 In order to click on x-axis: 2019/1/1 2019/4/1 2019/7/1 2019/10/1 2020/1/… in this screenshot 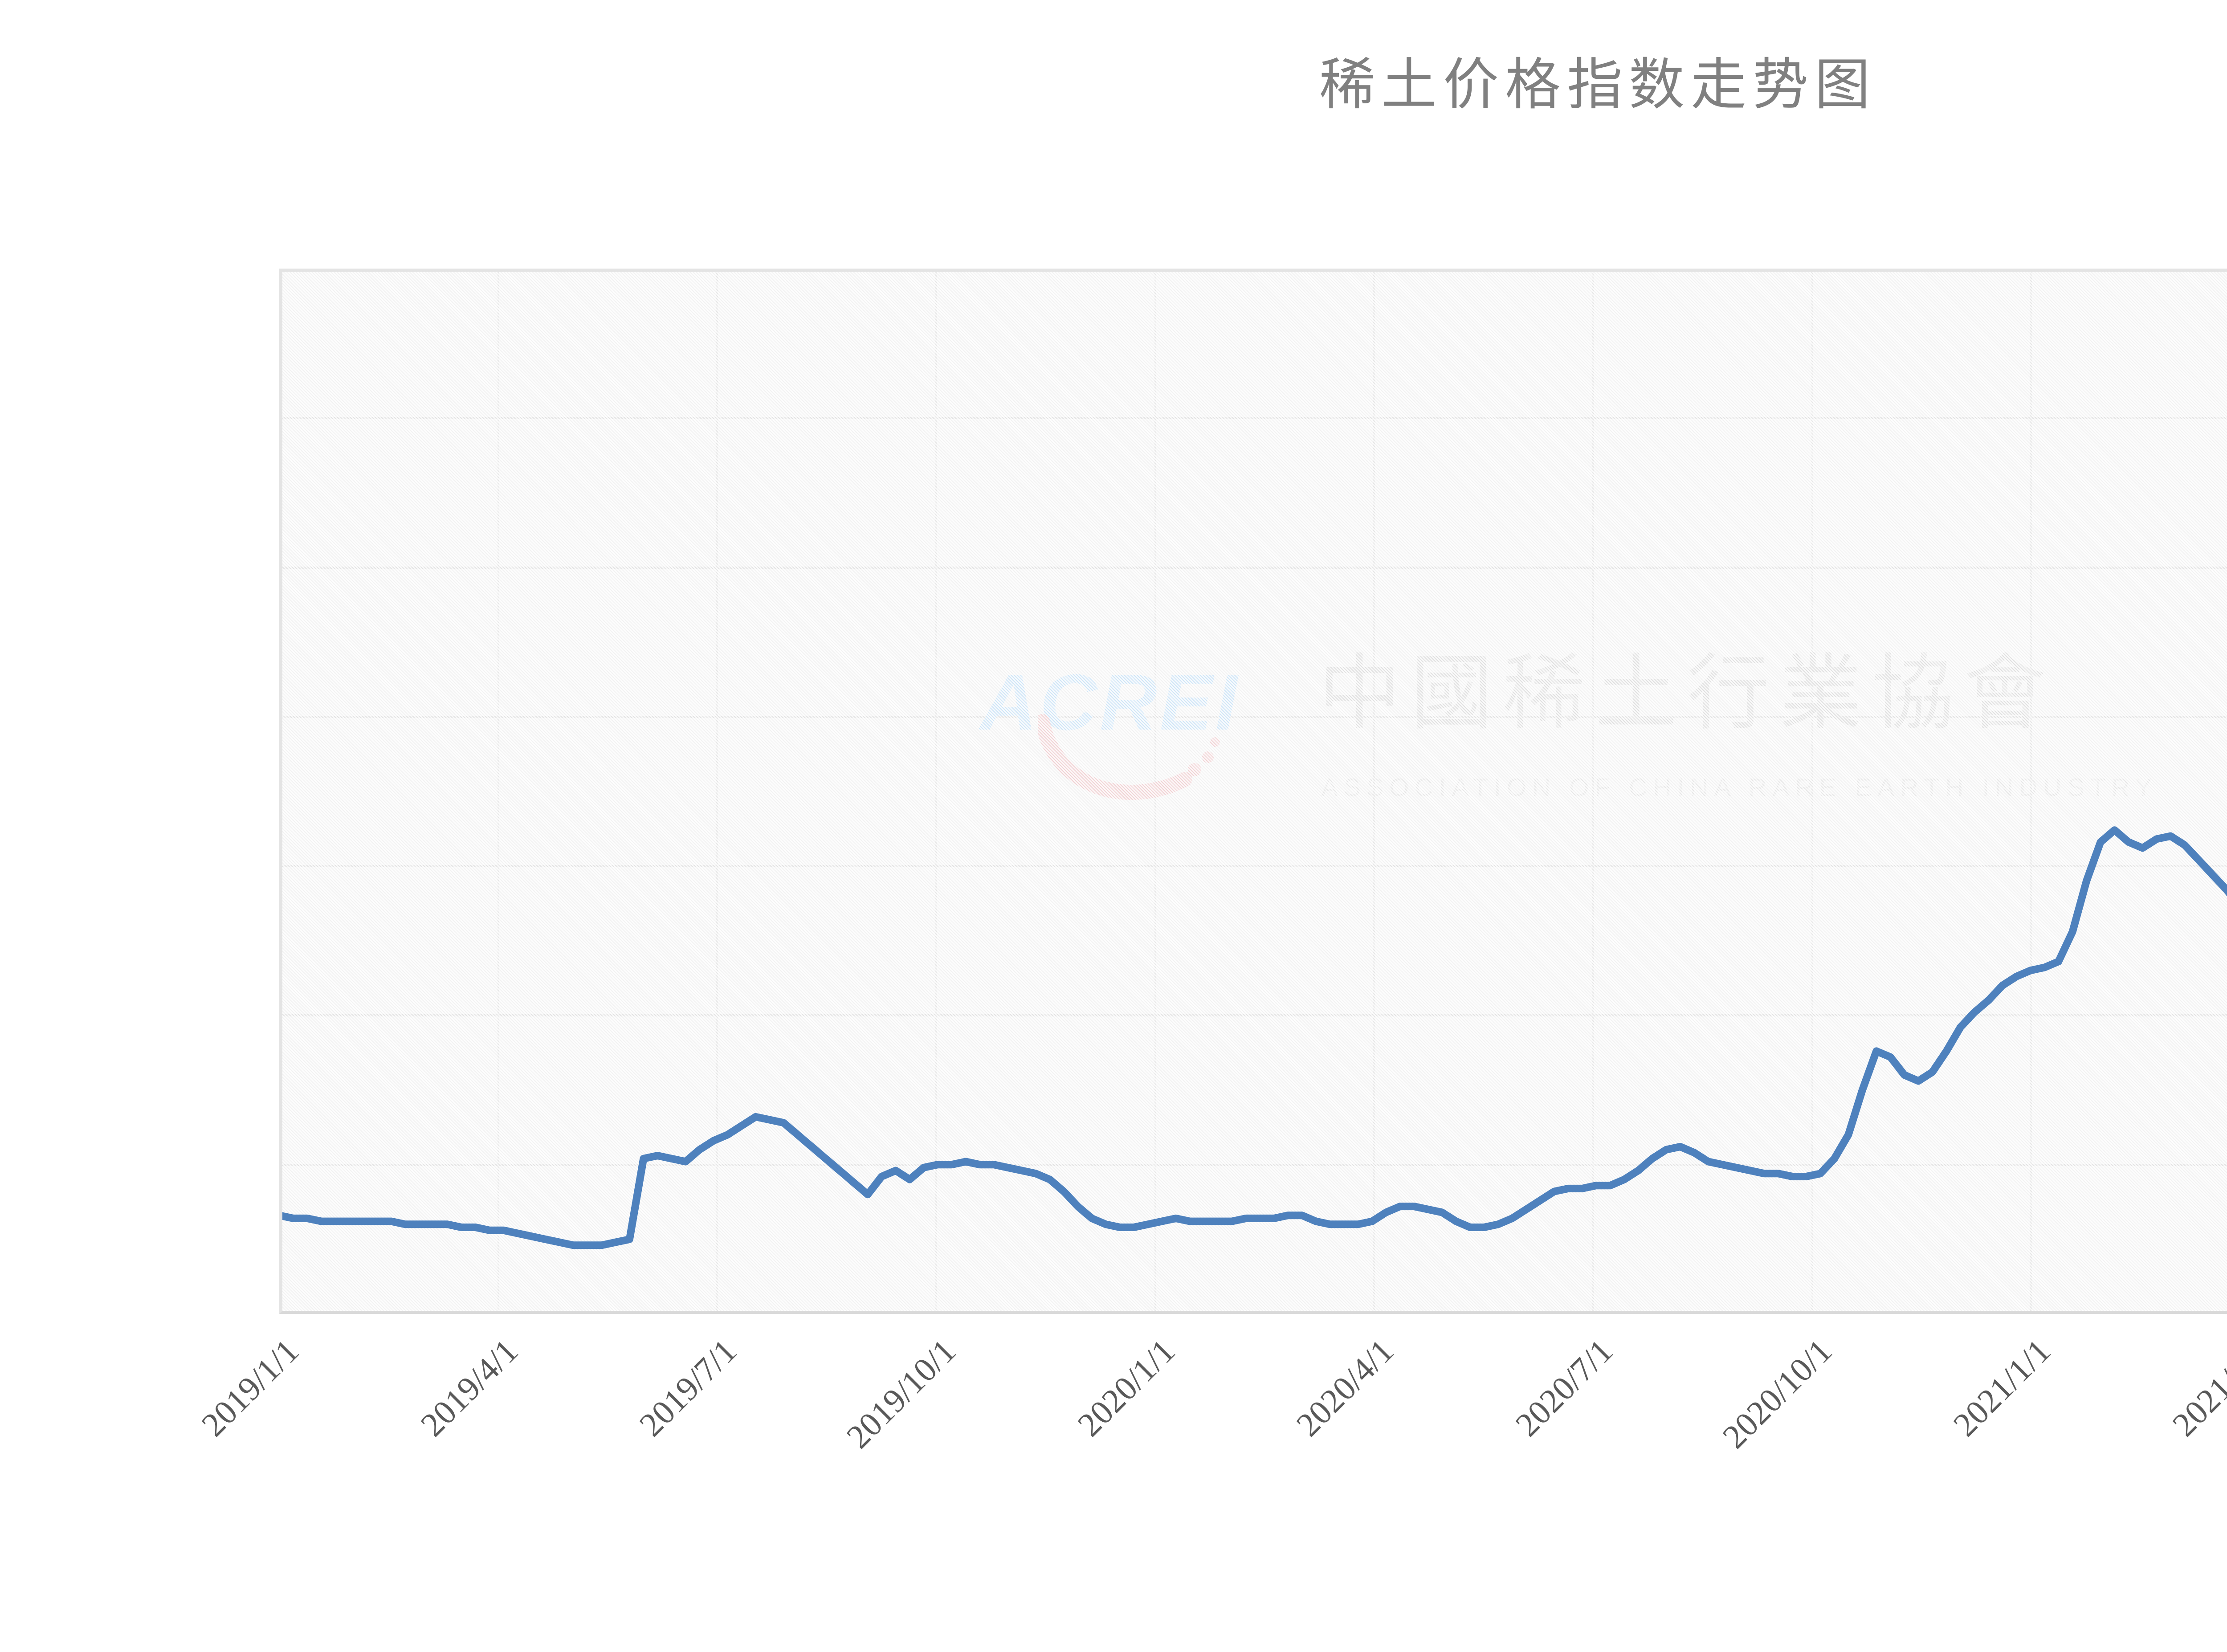, I will do `click(1211, 1394)`.